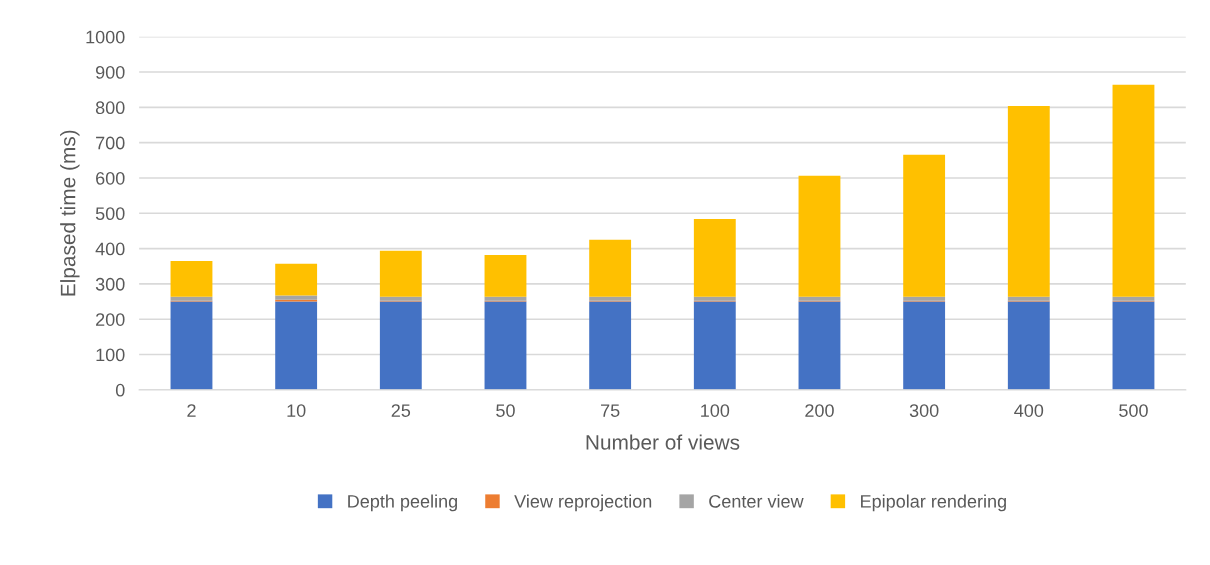  I want to click on legend-label: Depth peeling, so click(402, 503).